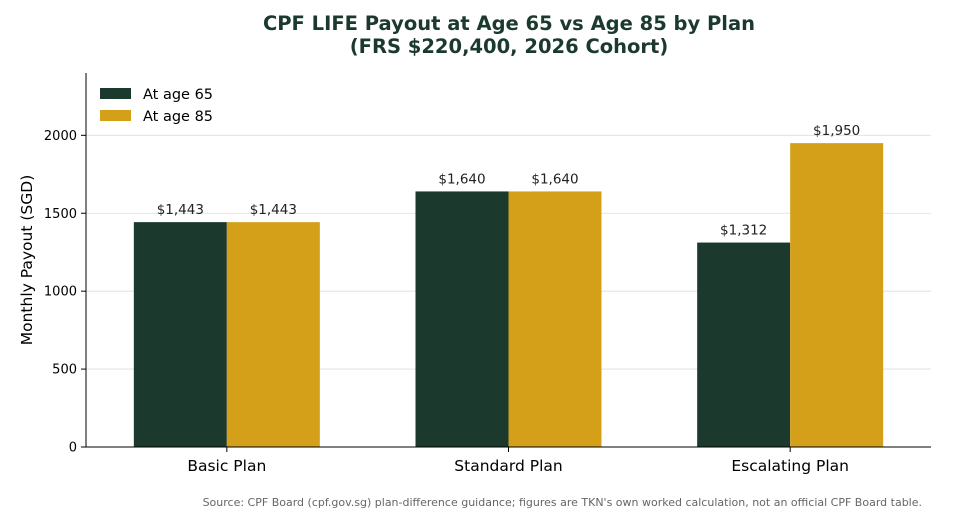 The image size is (960, 524). I want to click on x-tick-label: Standard Plan, so click(508, 466).